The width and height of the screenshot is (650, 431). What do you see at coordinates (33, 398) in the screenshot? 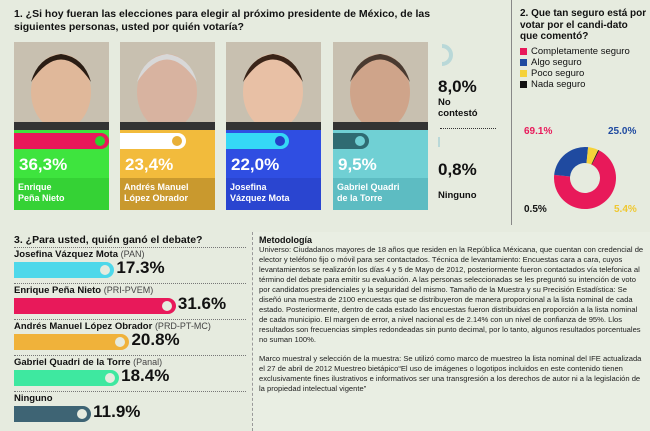
I see `row-label: Ninguno` at bounding box center [33, 398].